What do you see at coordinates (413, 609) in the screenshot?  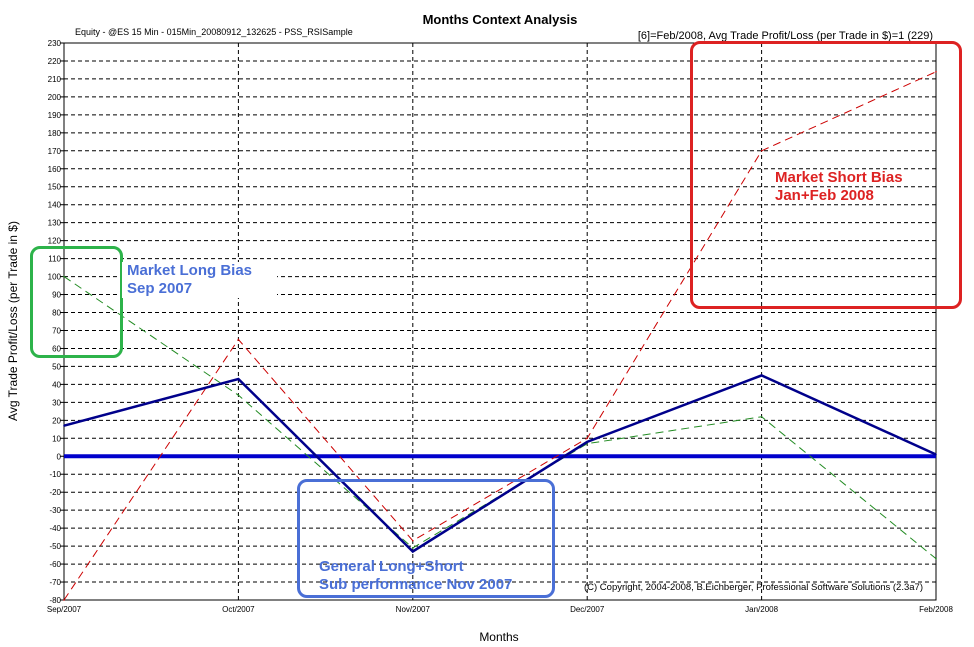 I see `x-tick-label: Nov/2007` at bounding box center [413, 609].